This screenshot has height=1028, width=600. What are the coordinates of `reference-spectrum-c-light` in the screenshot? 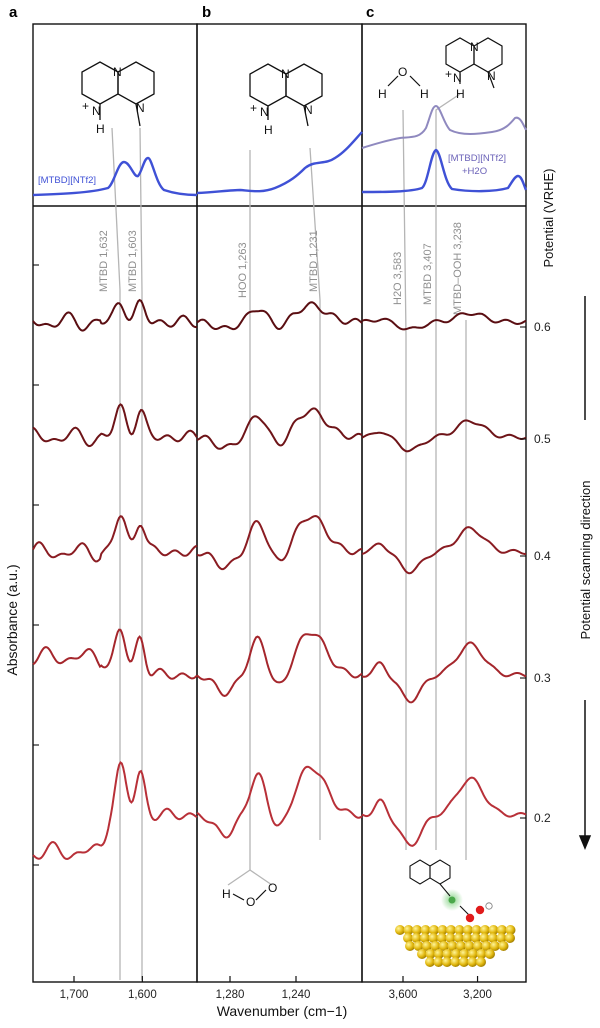 It's located at (444, 126).